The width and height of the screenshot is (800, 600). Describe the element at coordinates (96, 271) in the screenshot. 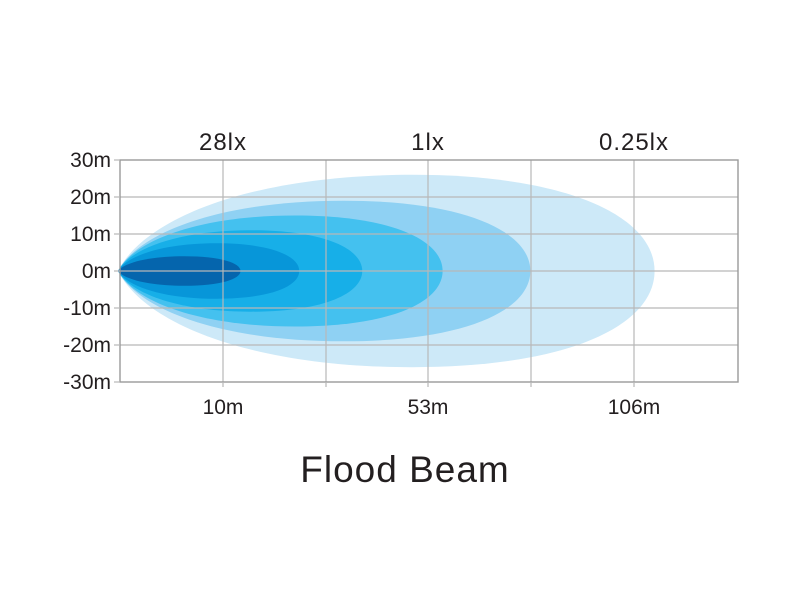

I see `y-tick-label: 0m` at that location.